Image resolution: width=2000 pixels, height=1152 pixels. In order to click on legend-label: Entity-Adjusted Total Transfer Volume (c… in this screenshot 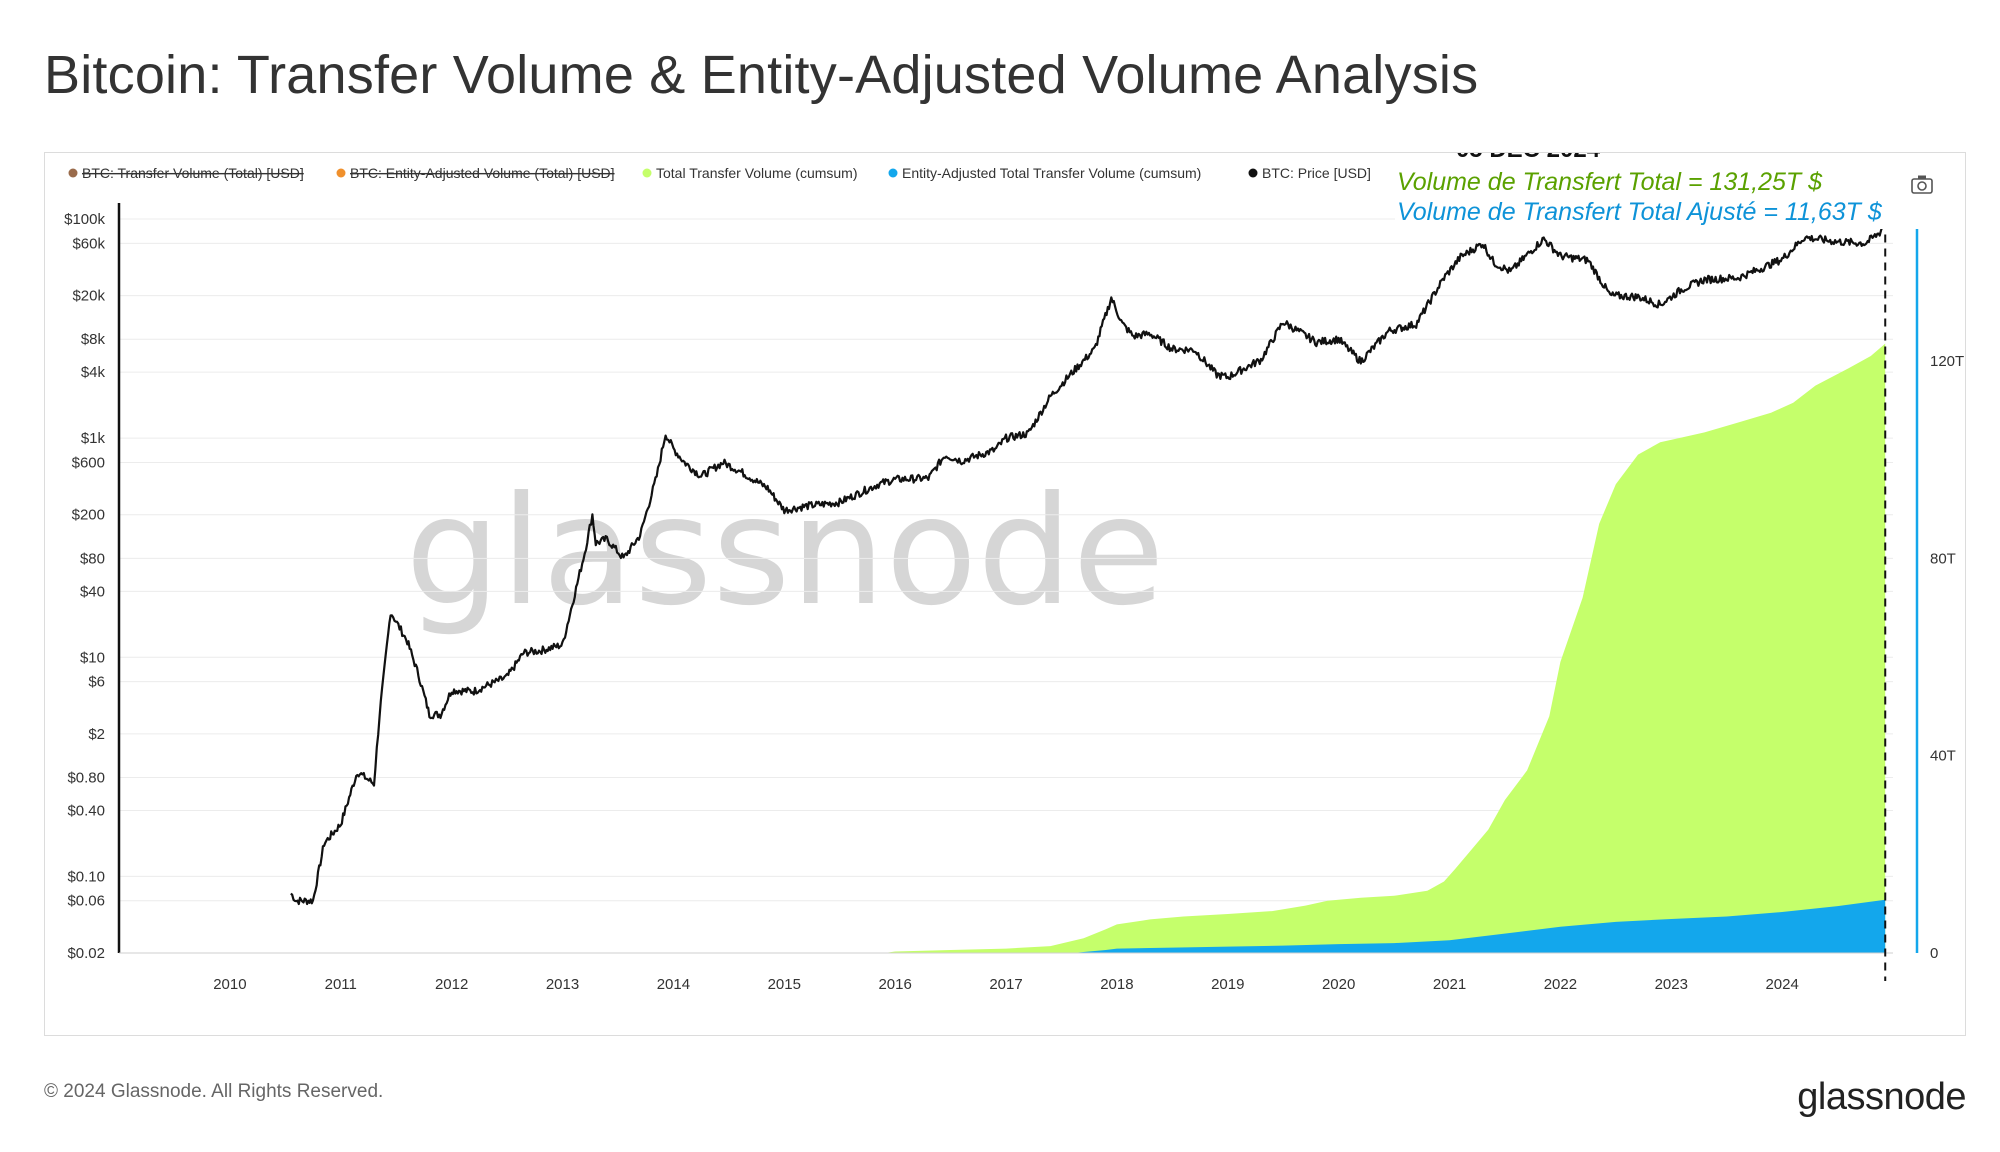, I will do `click(1051, 173)`.